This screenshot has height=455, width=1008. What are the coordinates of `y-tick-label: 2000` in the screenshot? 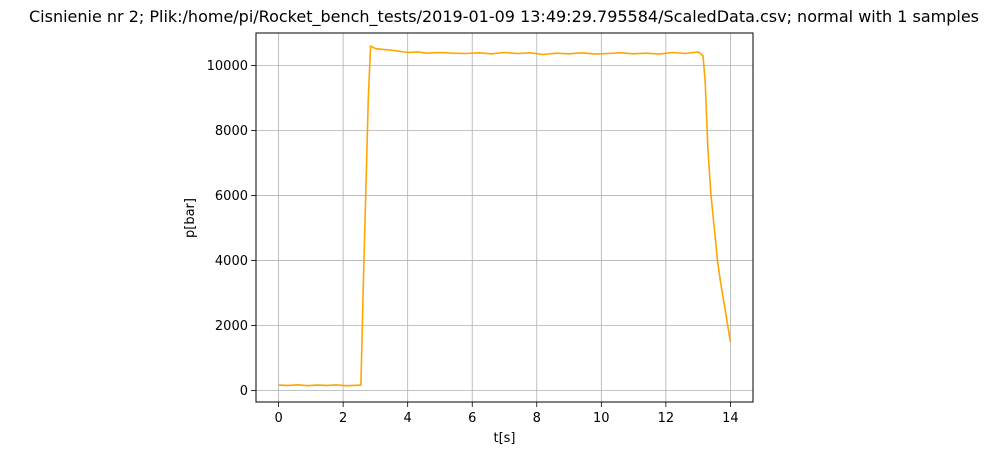 It's located at (231, 326).